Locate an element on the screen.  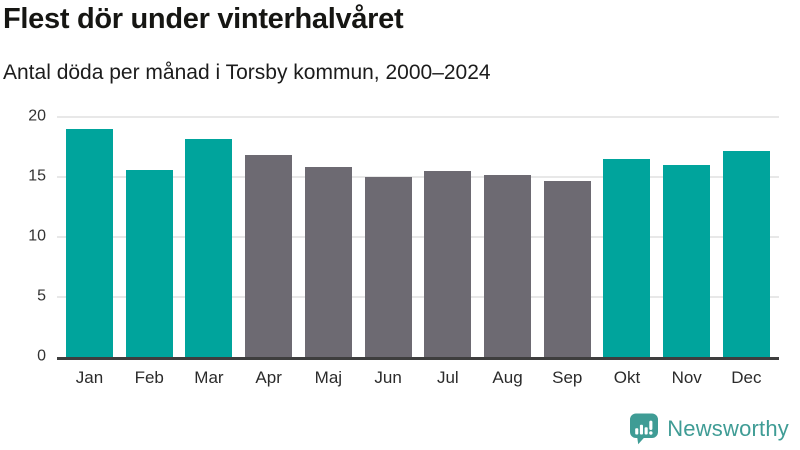
bar-jan is located at coordinates (89, 243).